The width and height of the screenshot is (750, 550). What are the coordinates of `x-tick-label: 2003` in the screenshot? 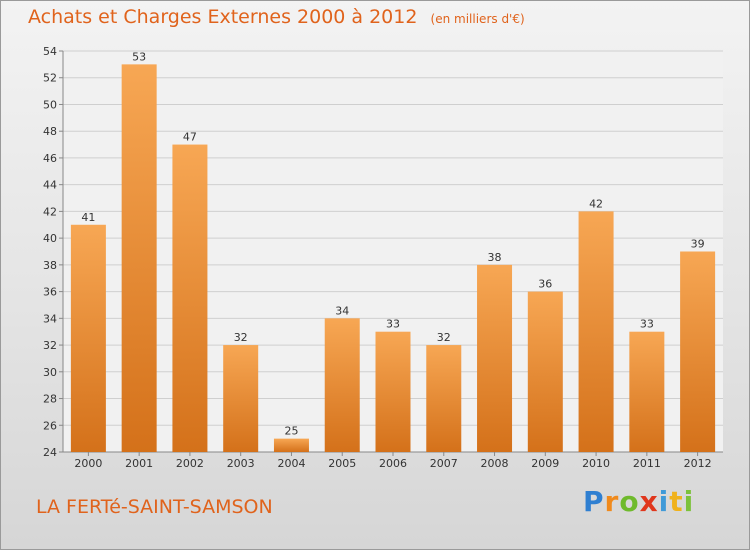 It's located at (241, 463).